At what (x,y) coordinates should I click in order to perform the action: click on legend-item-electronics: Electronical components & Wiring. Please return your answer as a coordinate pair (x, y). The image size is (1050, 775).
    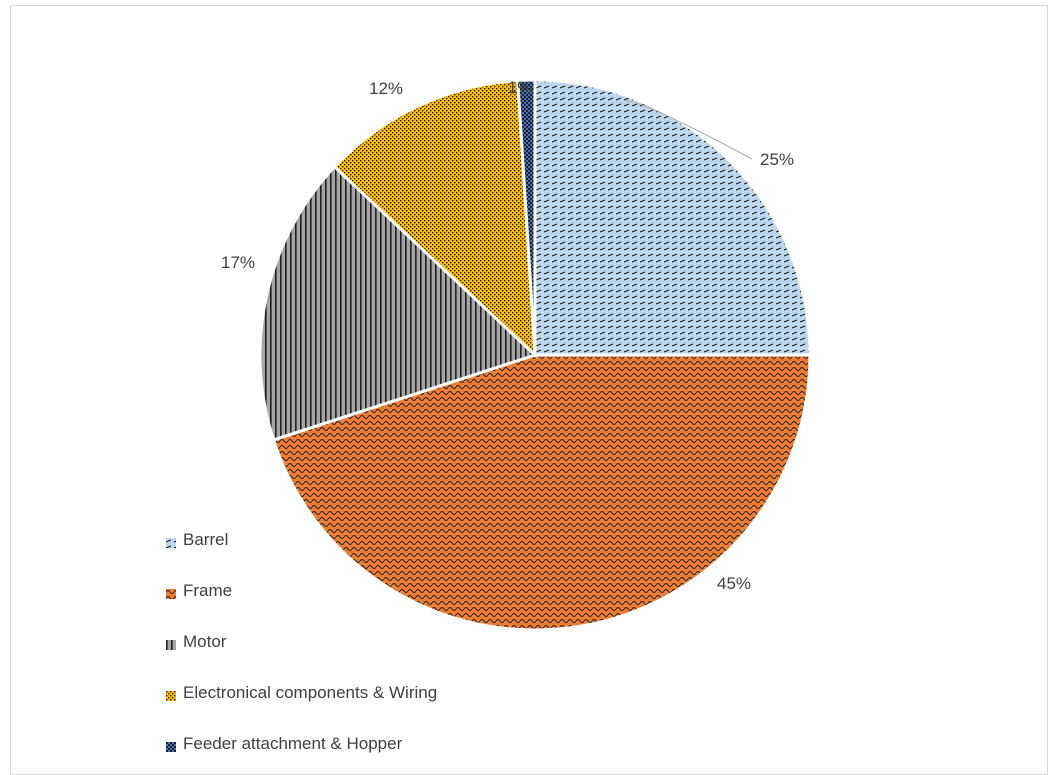
    Looking at the image, I should click on (366, 692).